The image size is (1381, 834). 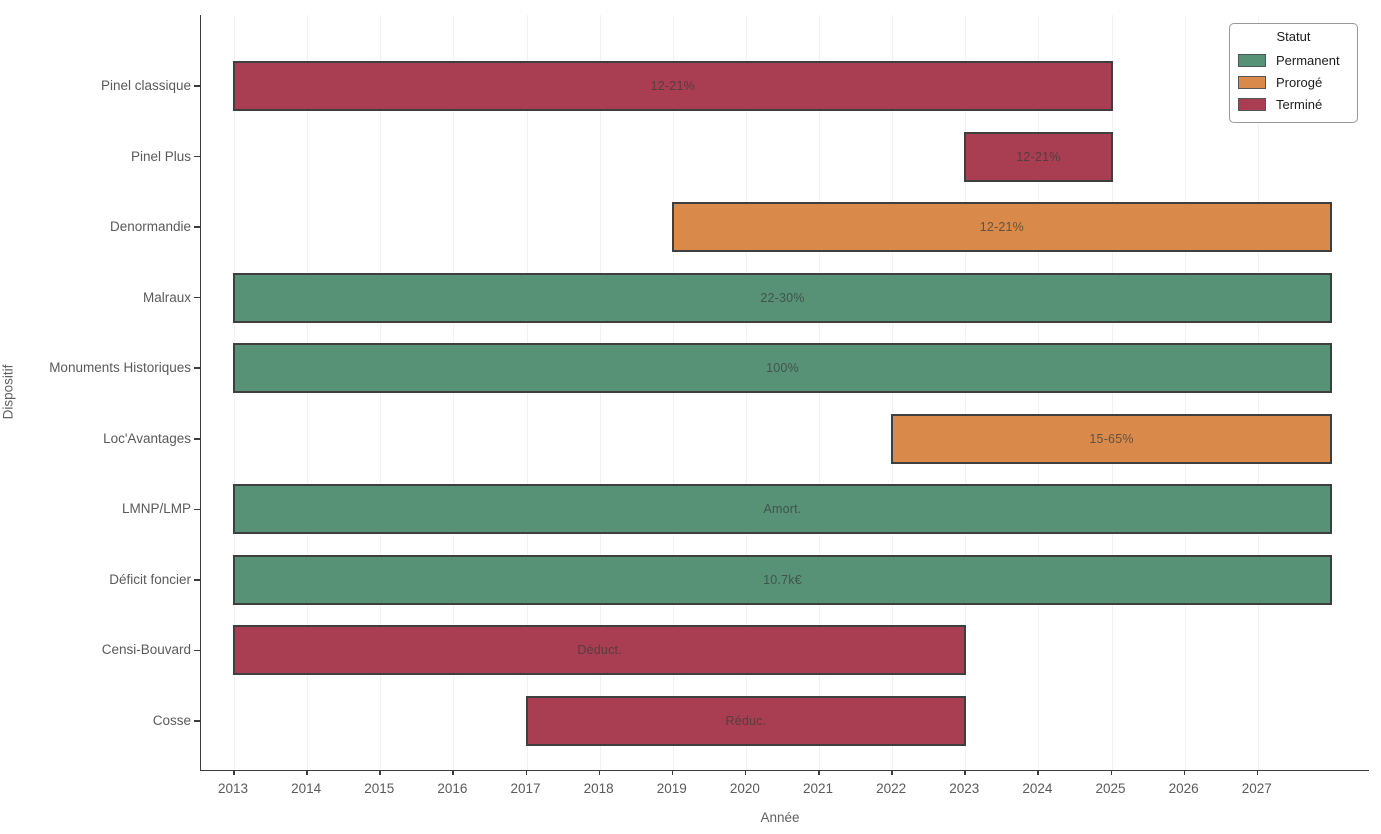 What do you see at coordinates (145, 85) in the screenshot?
I see `y-tick-label: Pinel classique` at bounding box center [145, 85].